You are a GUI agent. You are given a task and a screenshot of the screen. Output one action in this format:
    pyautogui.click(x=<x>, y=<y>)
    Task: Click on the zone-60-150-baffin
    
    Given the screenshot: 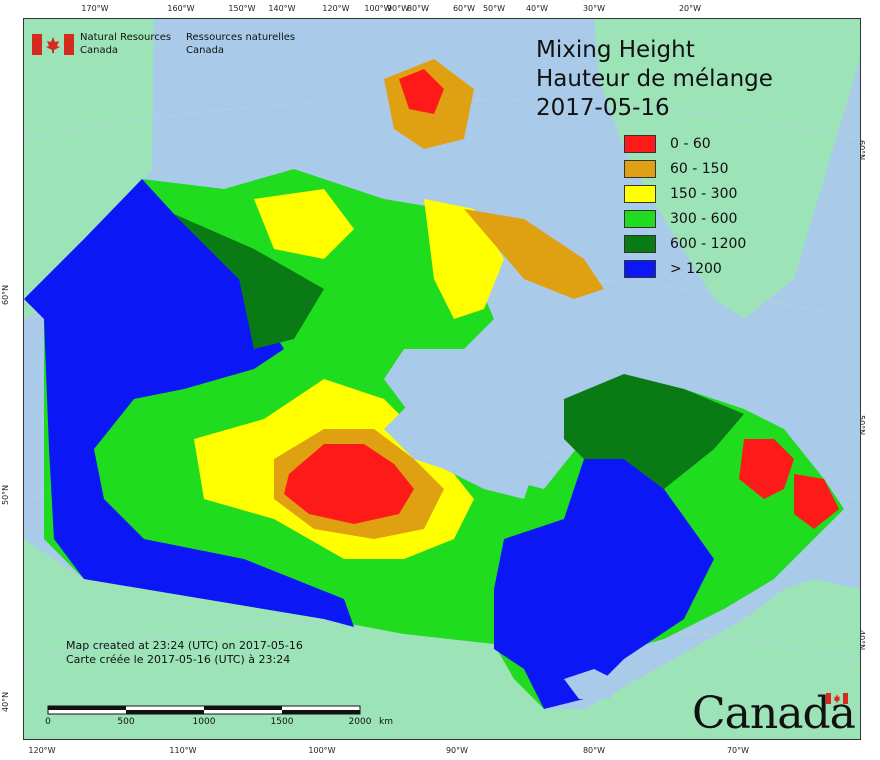 What is the action you would take?
    pyautogui.click(x=534, y=254)
    